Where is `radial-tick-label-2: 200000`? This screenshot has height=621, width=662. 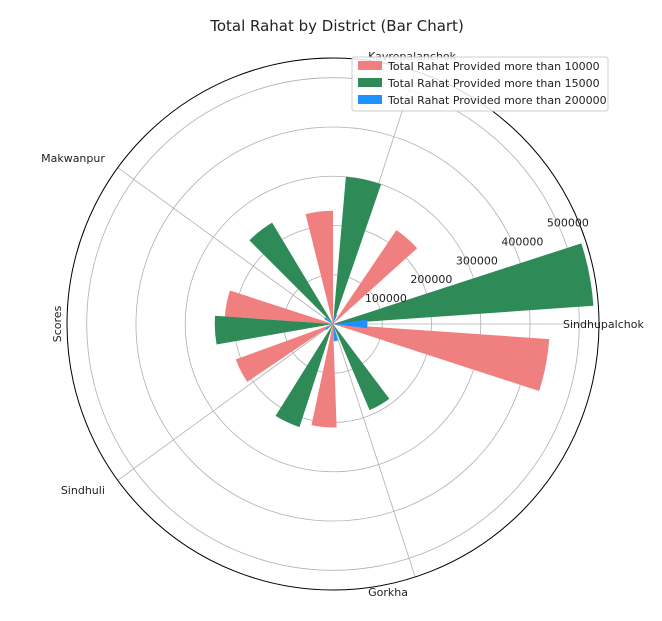
radial-tick-label-2: 200000 is located at coordinates (431, 279).